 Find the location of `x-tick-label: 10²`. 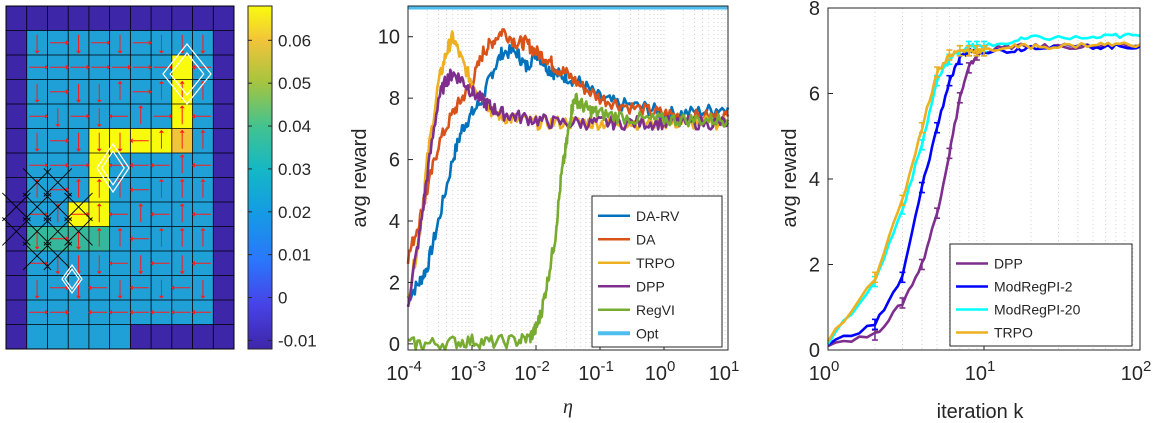

x-tick-label: 10² is located at coordinates (1136, 371).